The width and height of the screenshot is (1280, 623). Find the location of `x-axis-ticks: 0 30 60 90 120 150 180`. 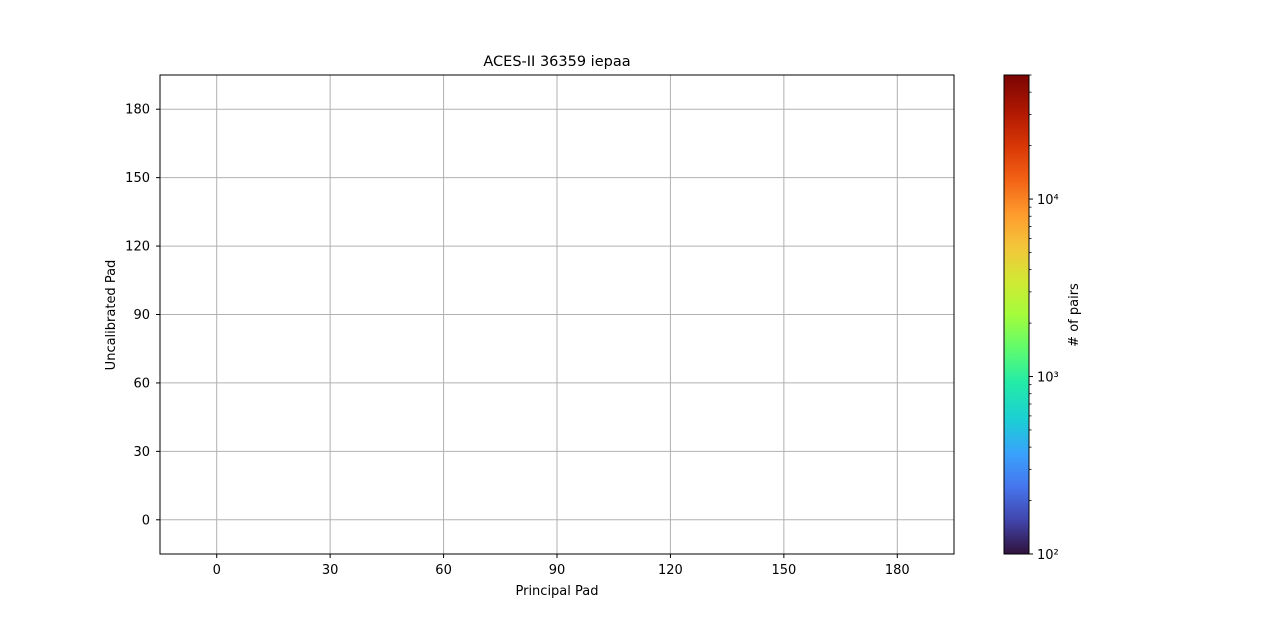

x-axis-ticks: 0 30 60 90 120 150 180 is located at coordinates (561, 566).